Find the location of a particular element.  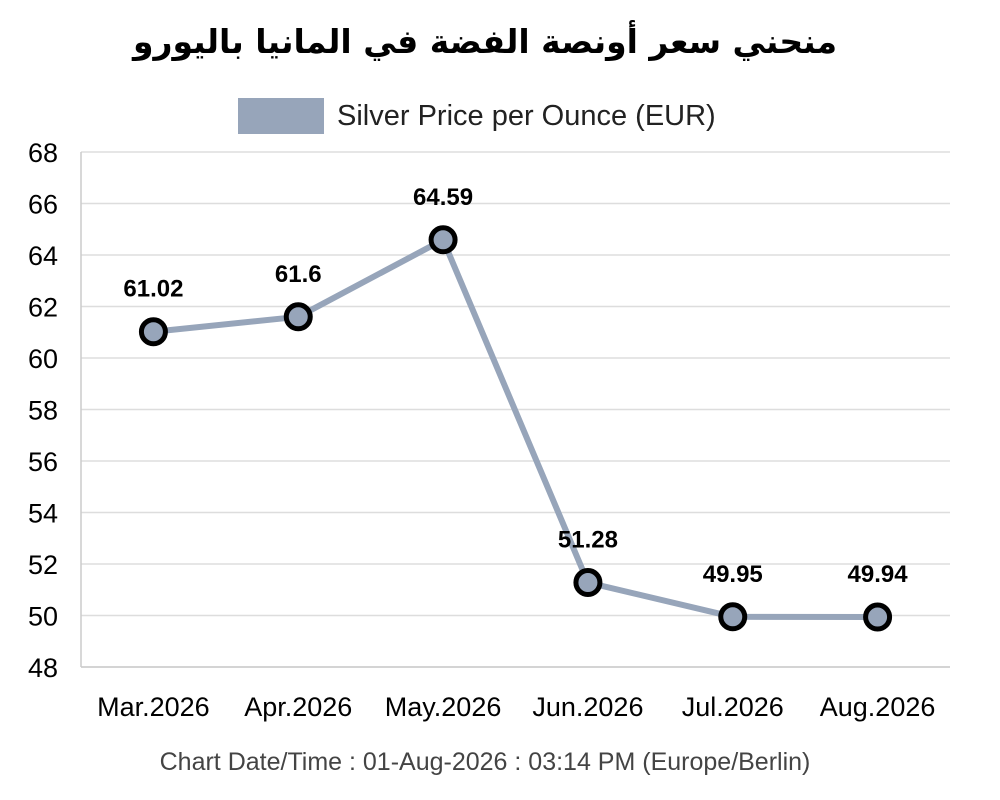

data-label: 61.6 is located at coordinates (298, 274).